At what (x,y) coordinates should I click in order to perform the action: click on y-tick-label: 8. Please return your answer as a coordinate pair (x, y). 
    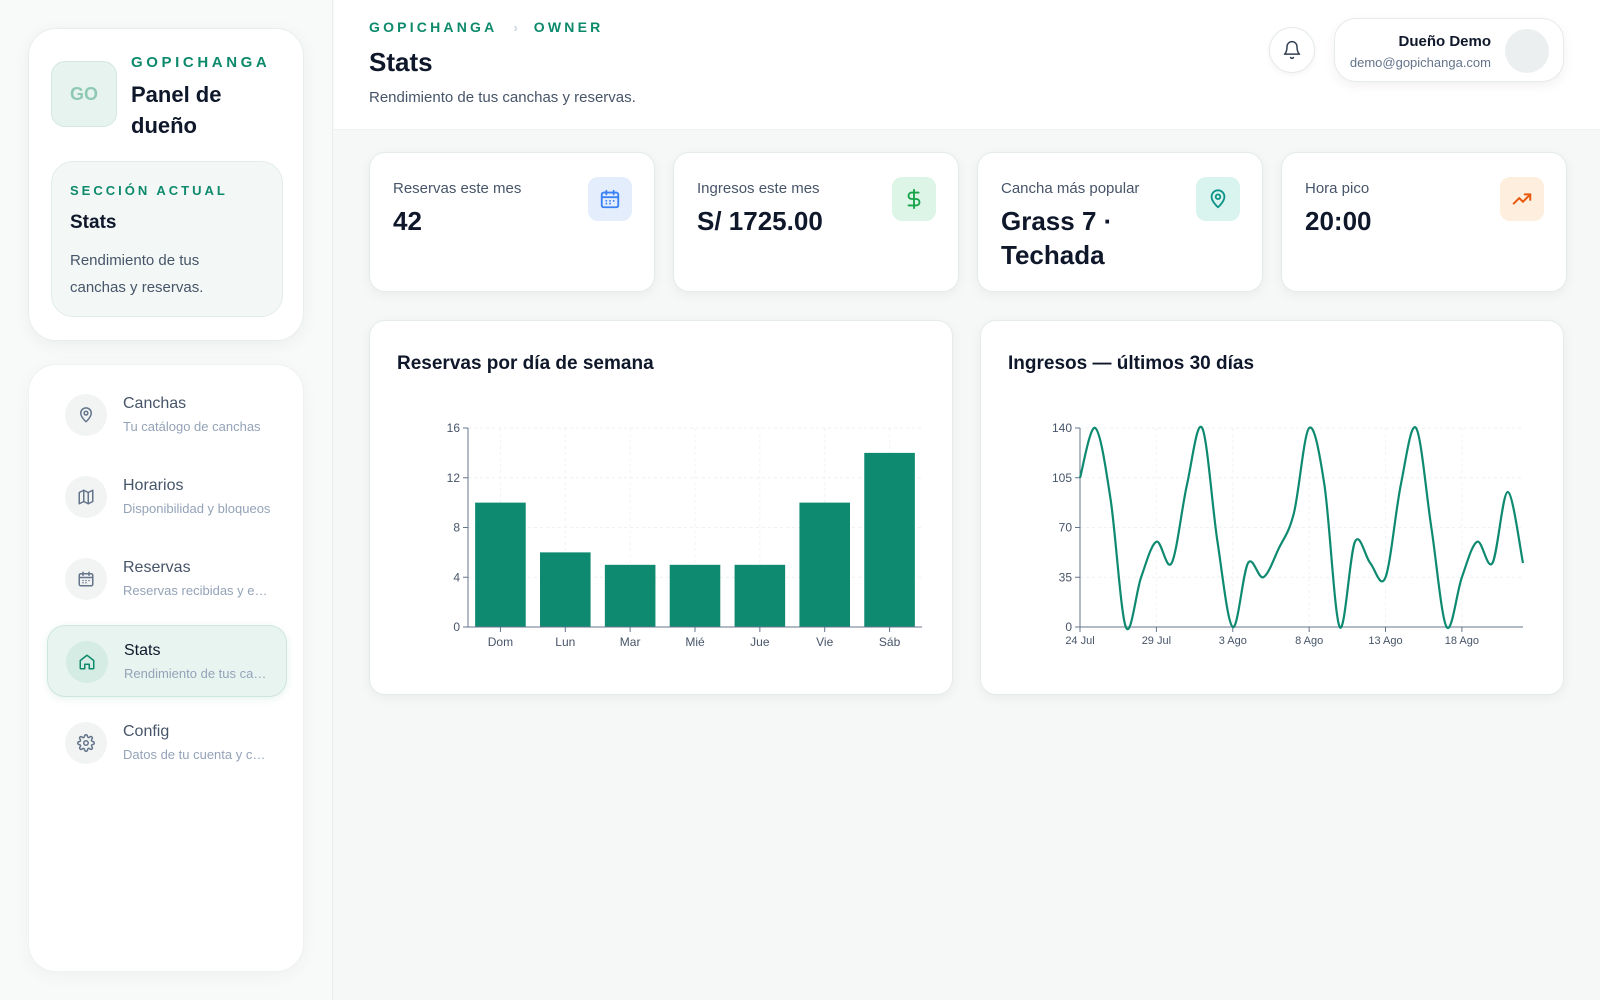
    Looking at the image, I should click on (456, 528).